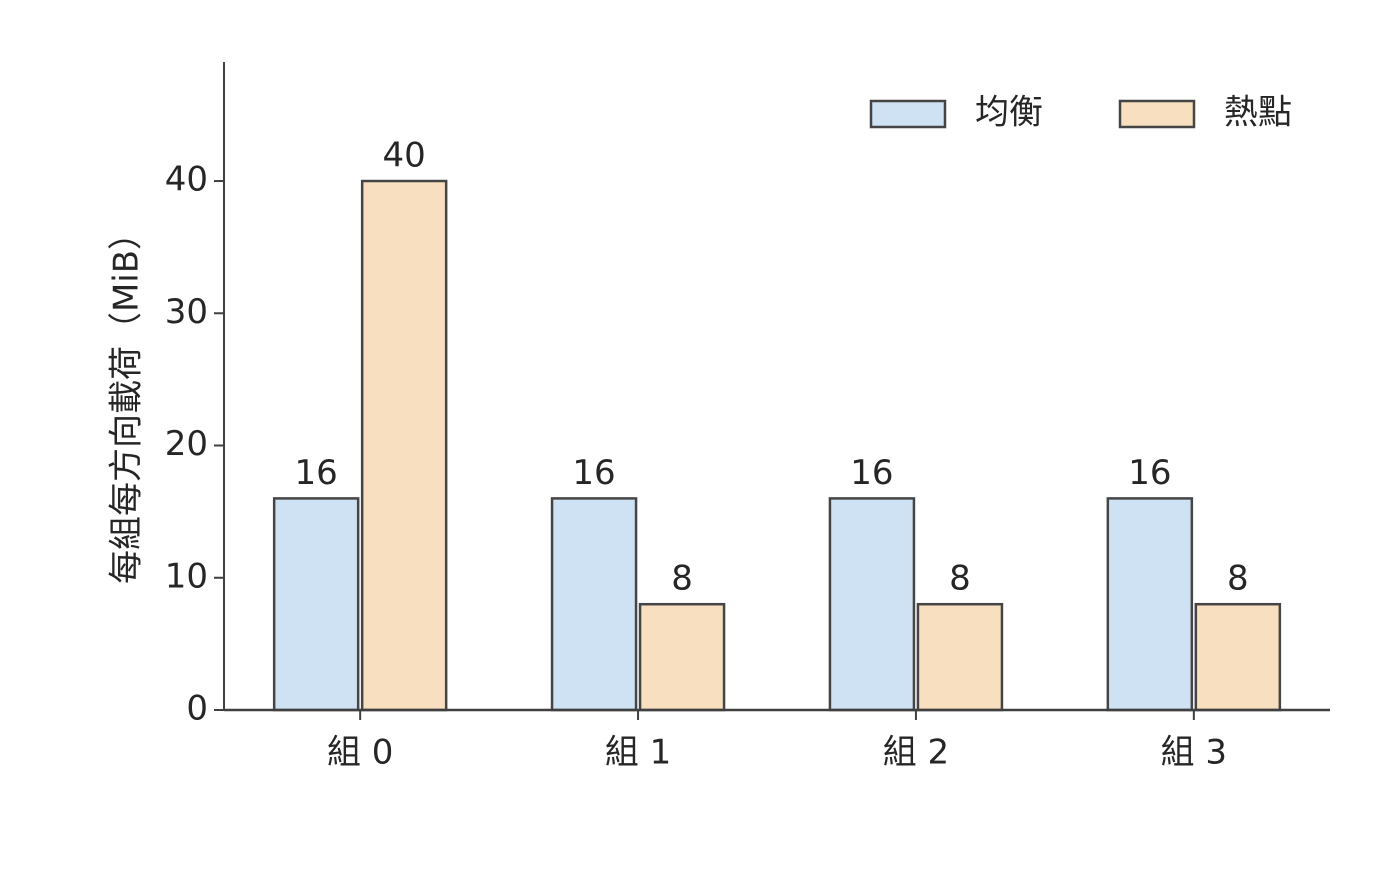 The image size is (1400, 888). What do you see at coordinates (638, 753) in the screenshot?
I see `x-tick-label: 組 1` at bounding box center [638, 753].